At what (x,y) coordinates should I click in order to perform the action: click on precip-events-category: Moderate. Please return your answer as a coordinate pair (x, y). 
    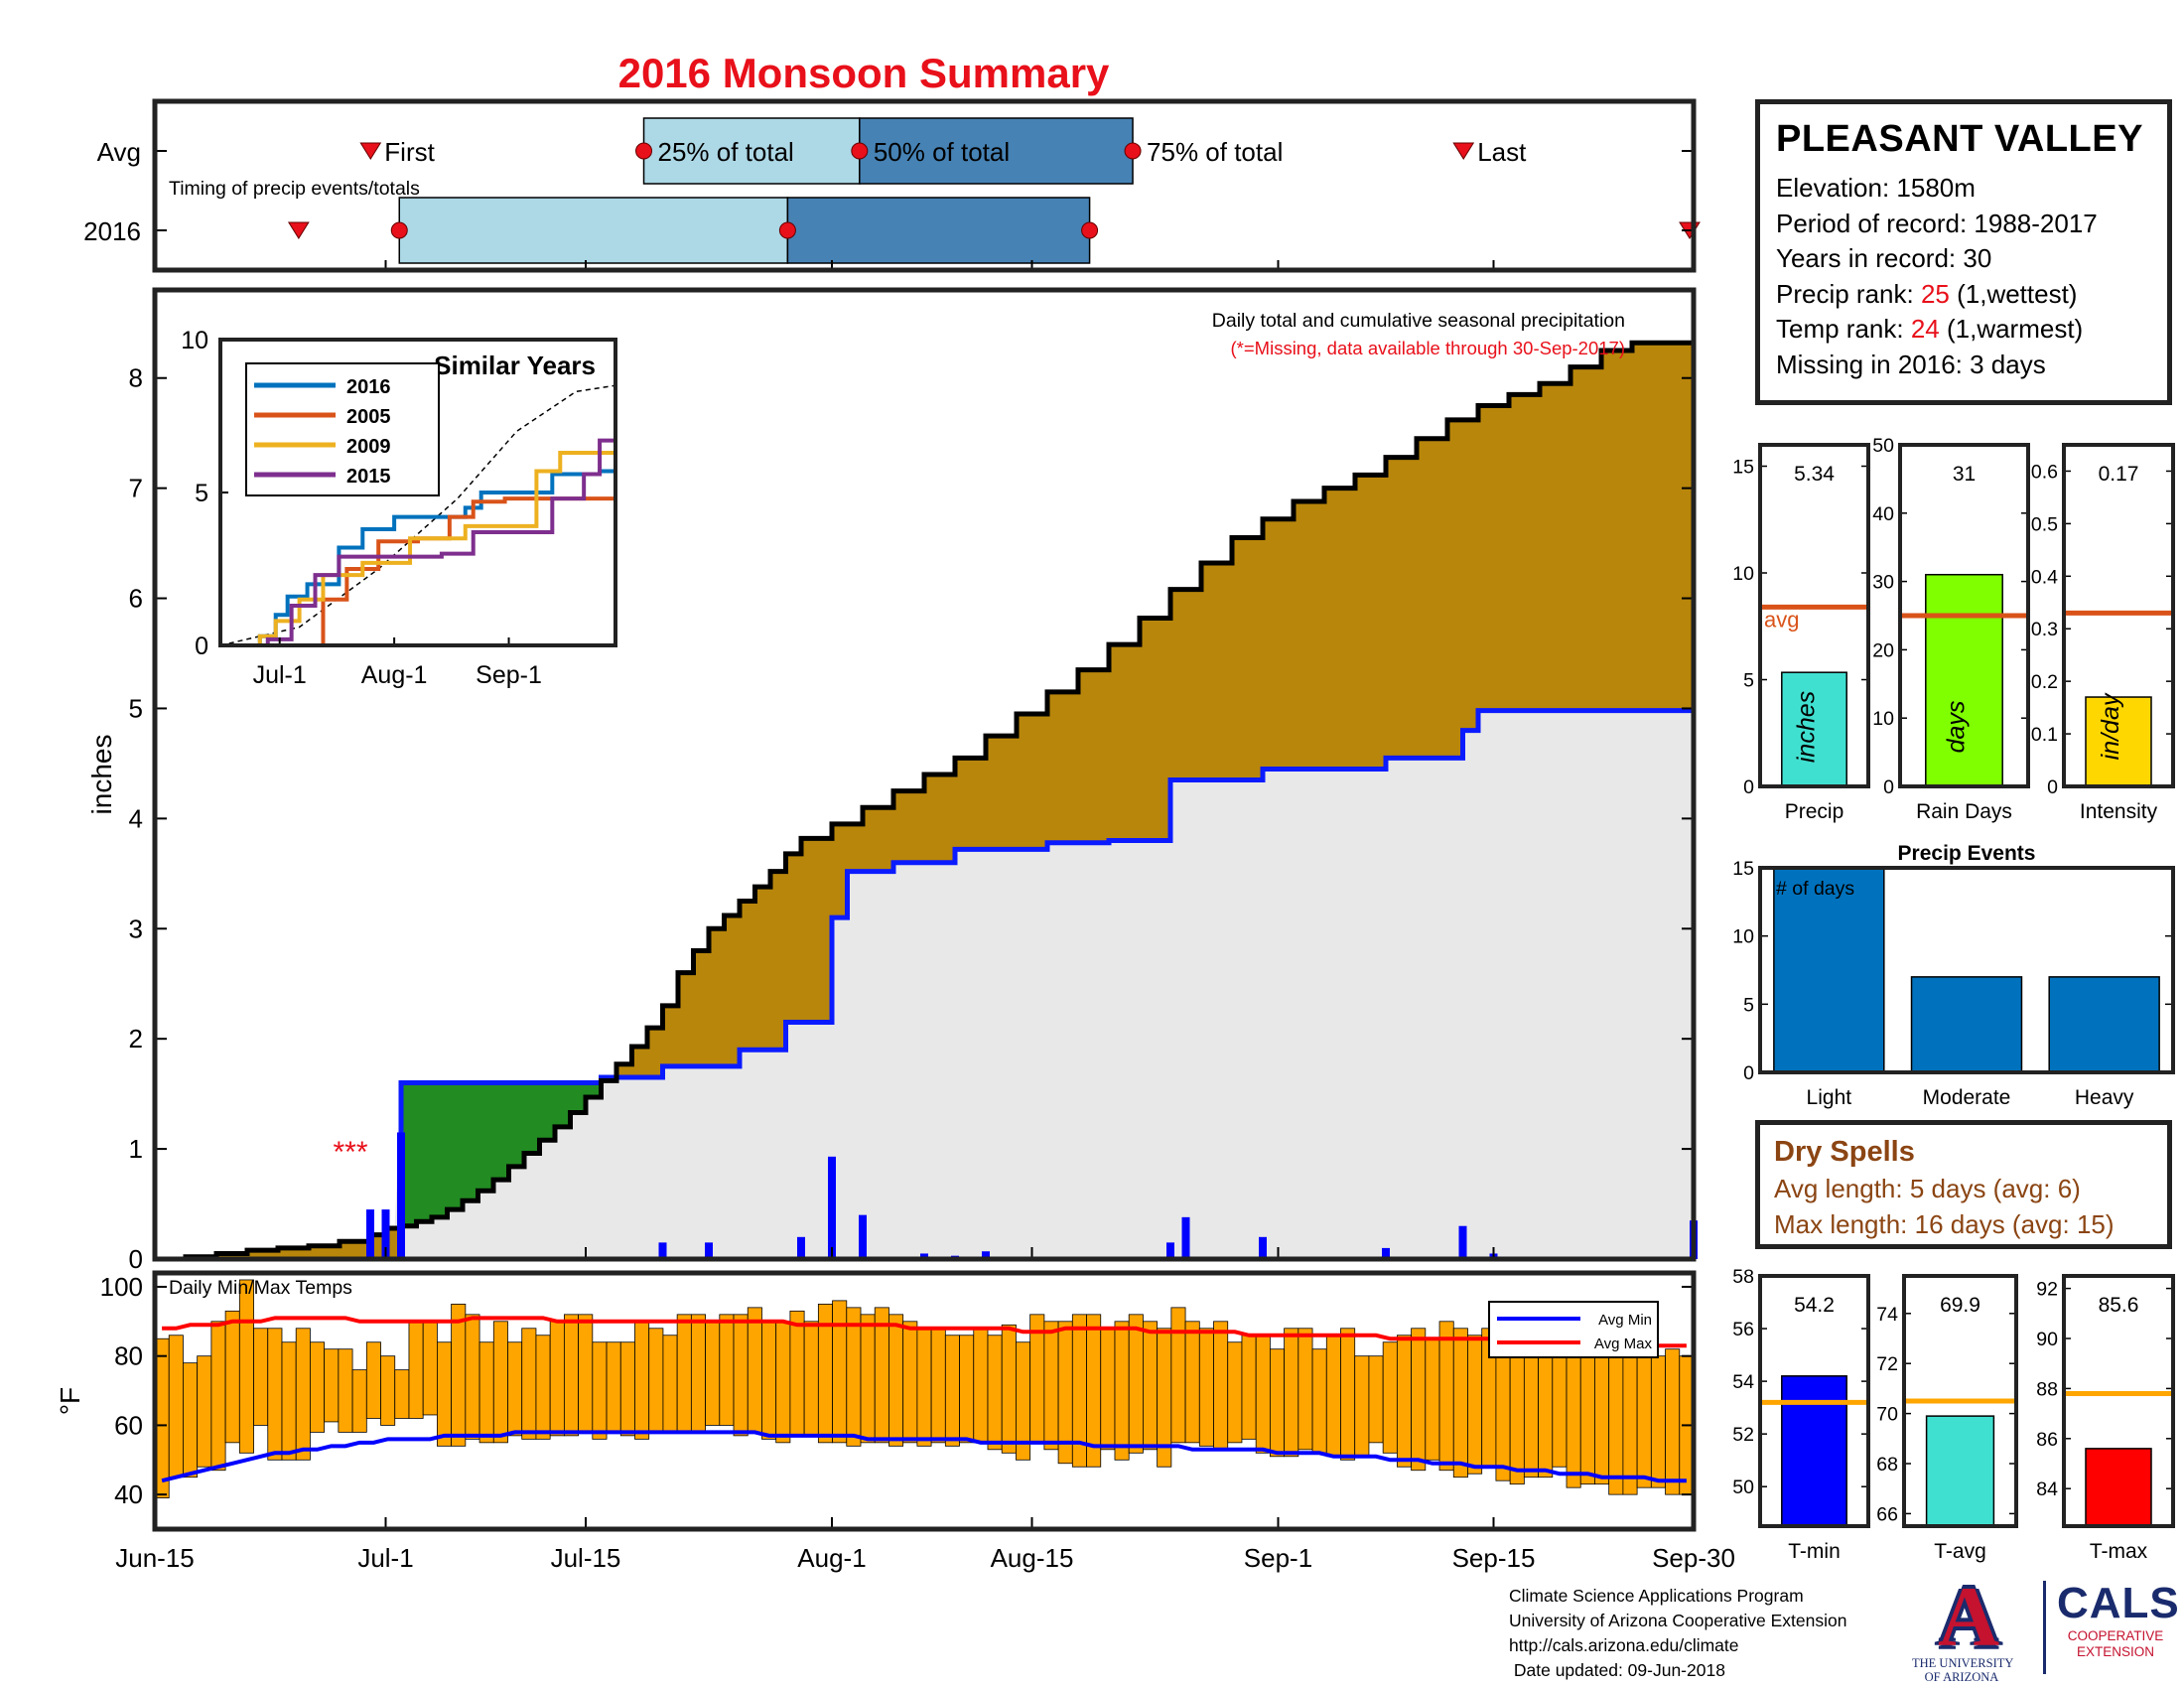
    Looking at the image, I should click on (1967, 1097).